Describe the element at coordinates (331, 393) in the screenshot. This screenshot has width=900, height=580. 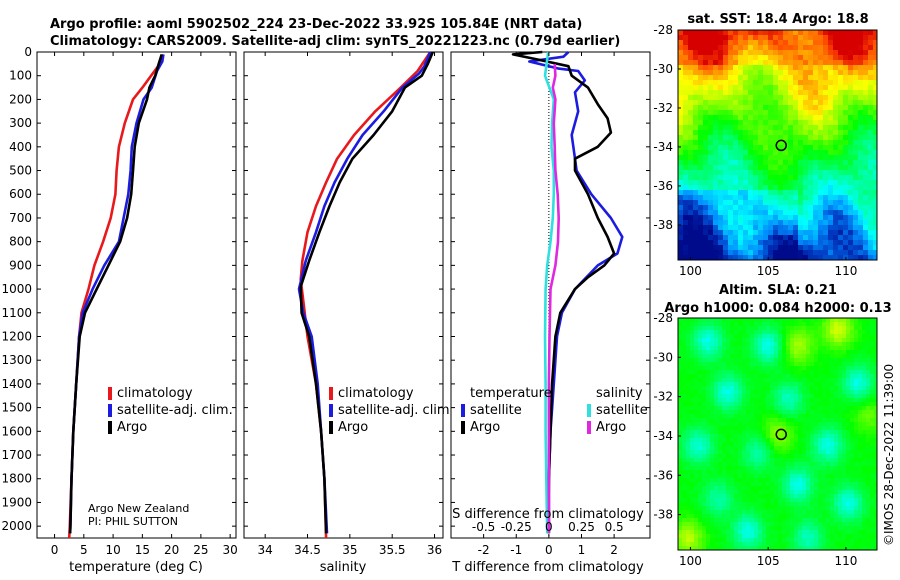
I see `legend-swatch-climatology` at that location.